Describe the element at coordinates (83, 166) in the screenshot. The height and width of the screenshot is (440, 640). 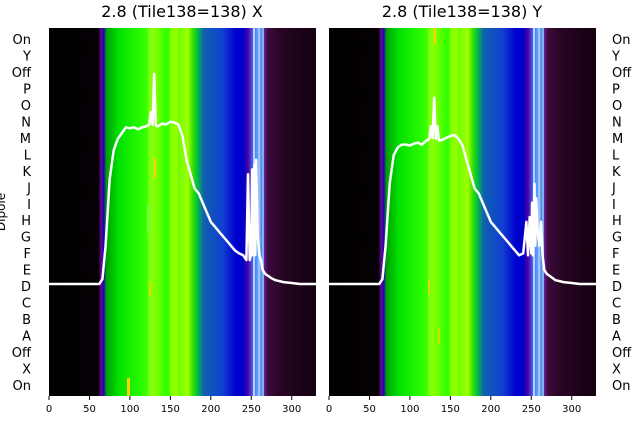
I see `y-tick-labels-x: 0 5 10 15 20 25` at that location.